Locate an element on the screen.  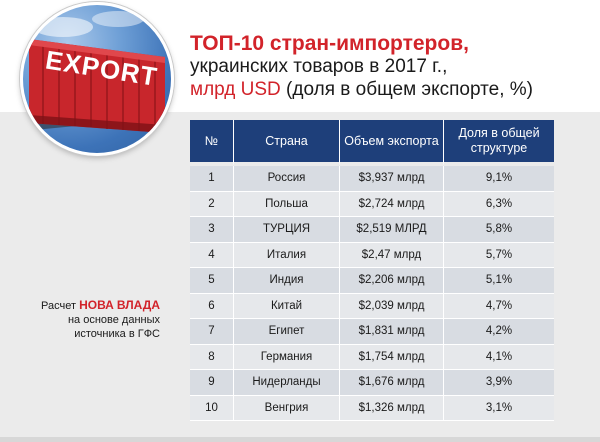
cell-country: Германия is located at coordinates (287, 357).